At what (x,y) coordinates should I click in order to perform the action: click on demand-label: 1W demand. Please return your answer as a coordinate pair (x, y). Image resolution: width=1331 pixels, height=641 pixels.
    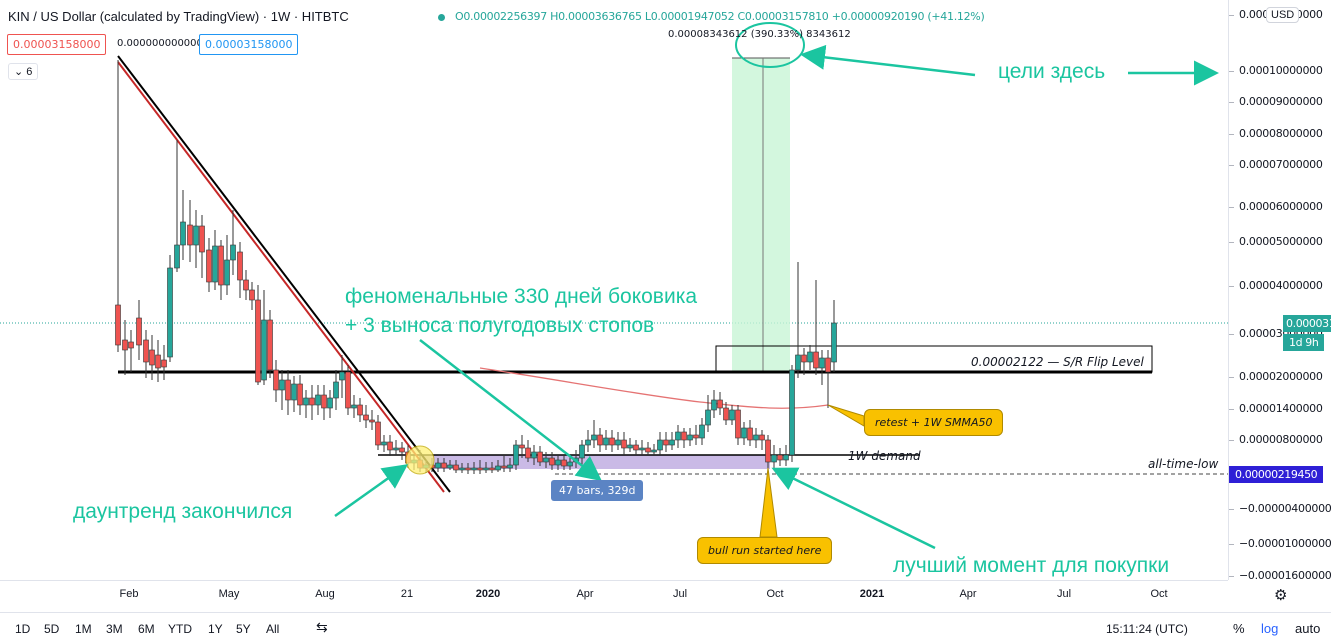
    Looking at the image, I should click on (884, 456).